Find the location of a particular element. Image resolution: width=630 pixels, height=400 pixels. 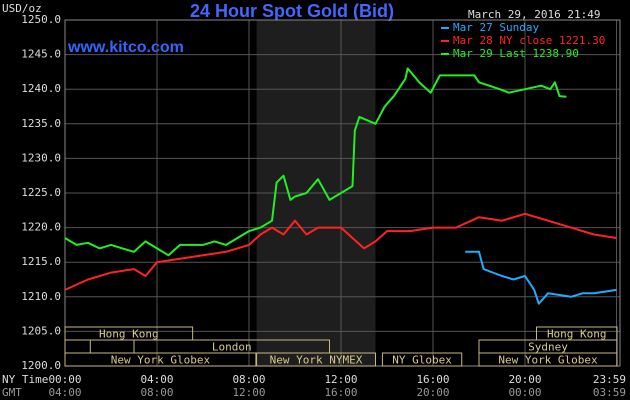

y-tick-label: 1245.0 is located at coordinates (41, 54).